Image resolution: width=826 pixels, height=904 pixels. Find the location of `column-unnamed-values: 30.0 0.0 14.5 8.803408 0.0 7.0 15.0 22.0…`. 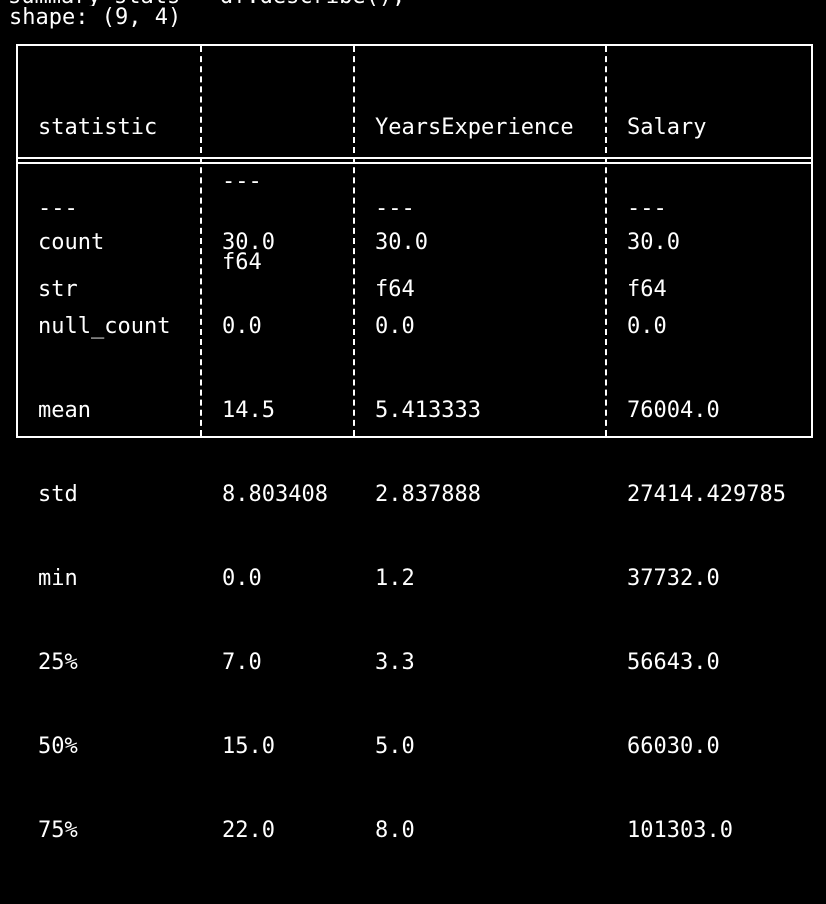

column-unnamed-values: 30.0 0.0 14.5 8.803408 0.0 7.0 15.0 22.0… is located at coordinates (275, 538).